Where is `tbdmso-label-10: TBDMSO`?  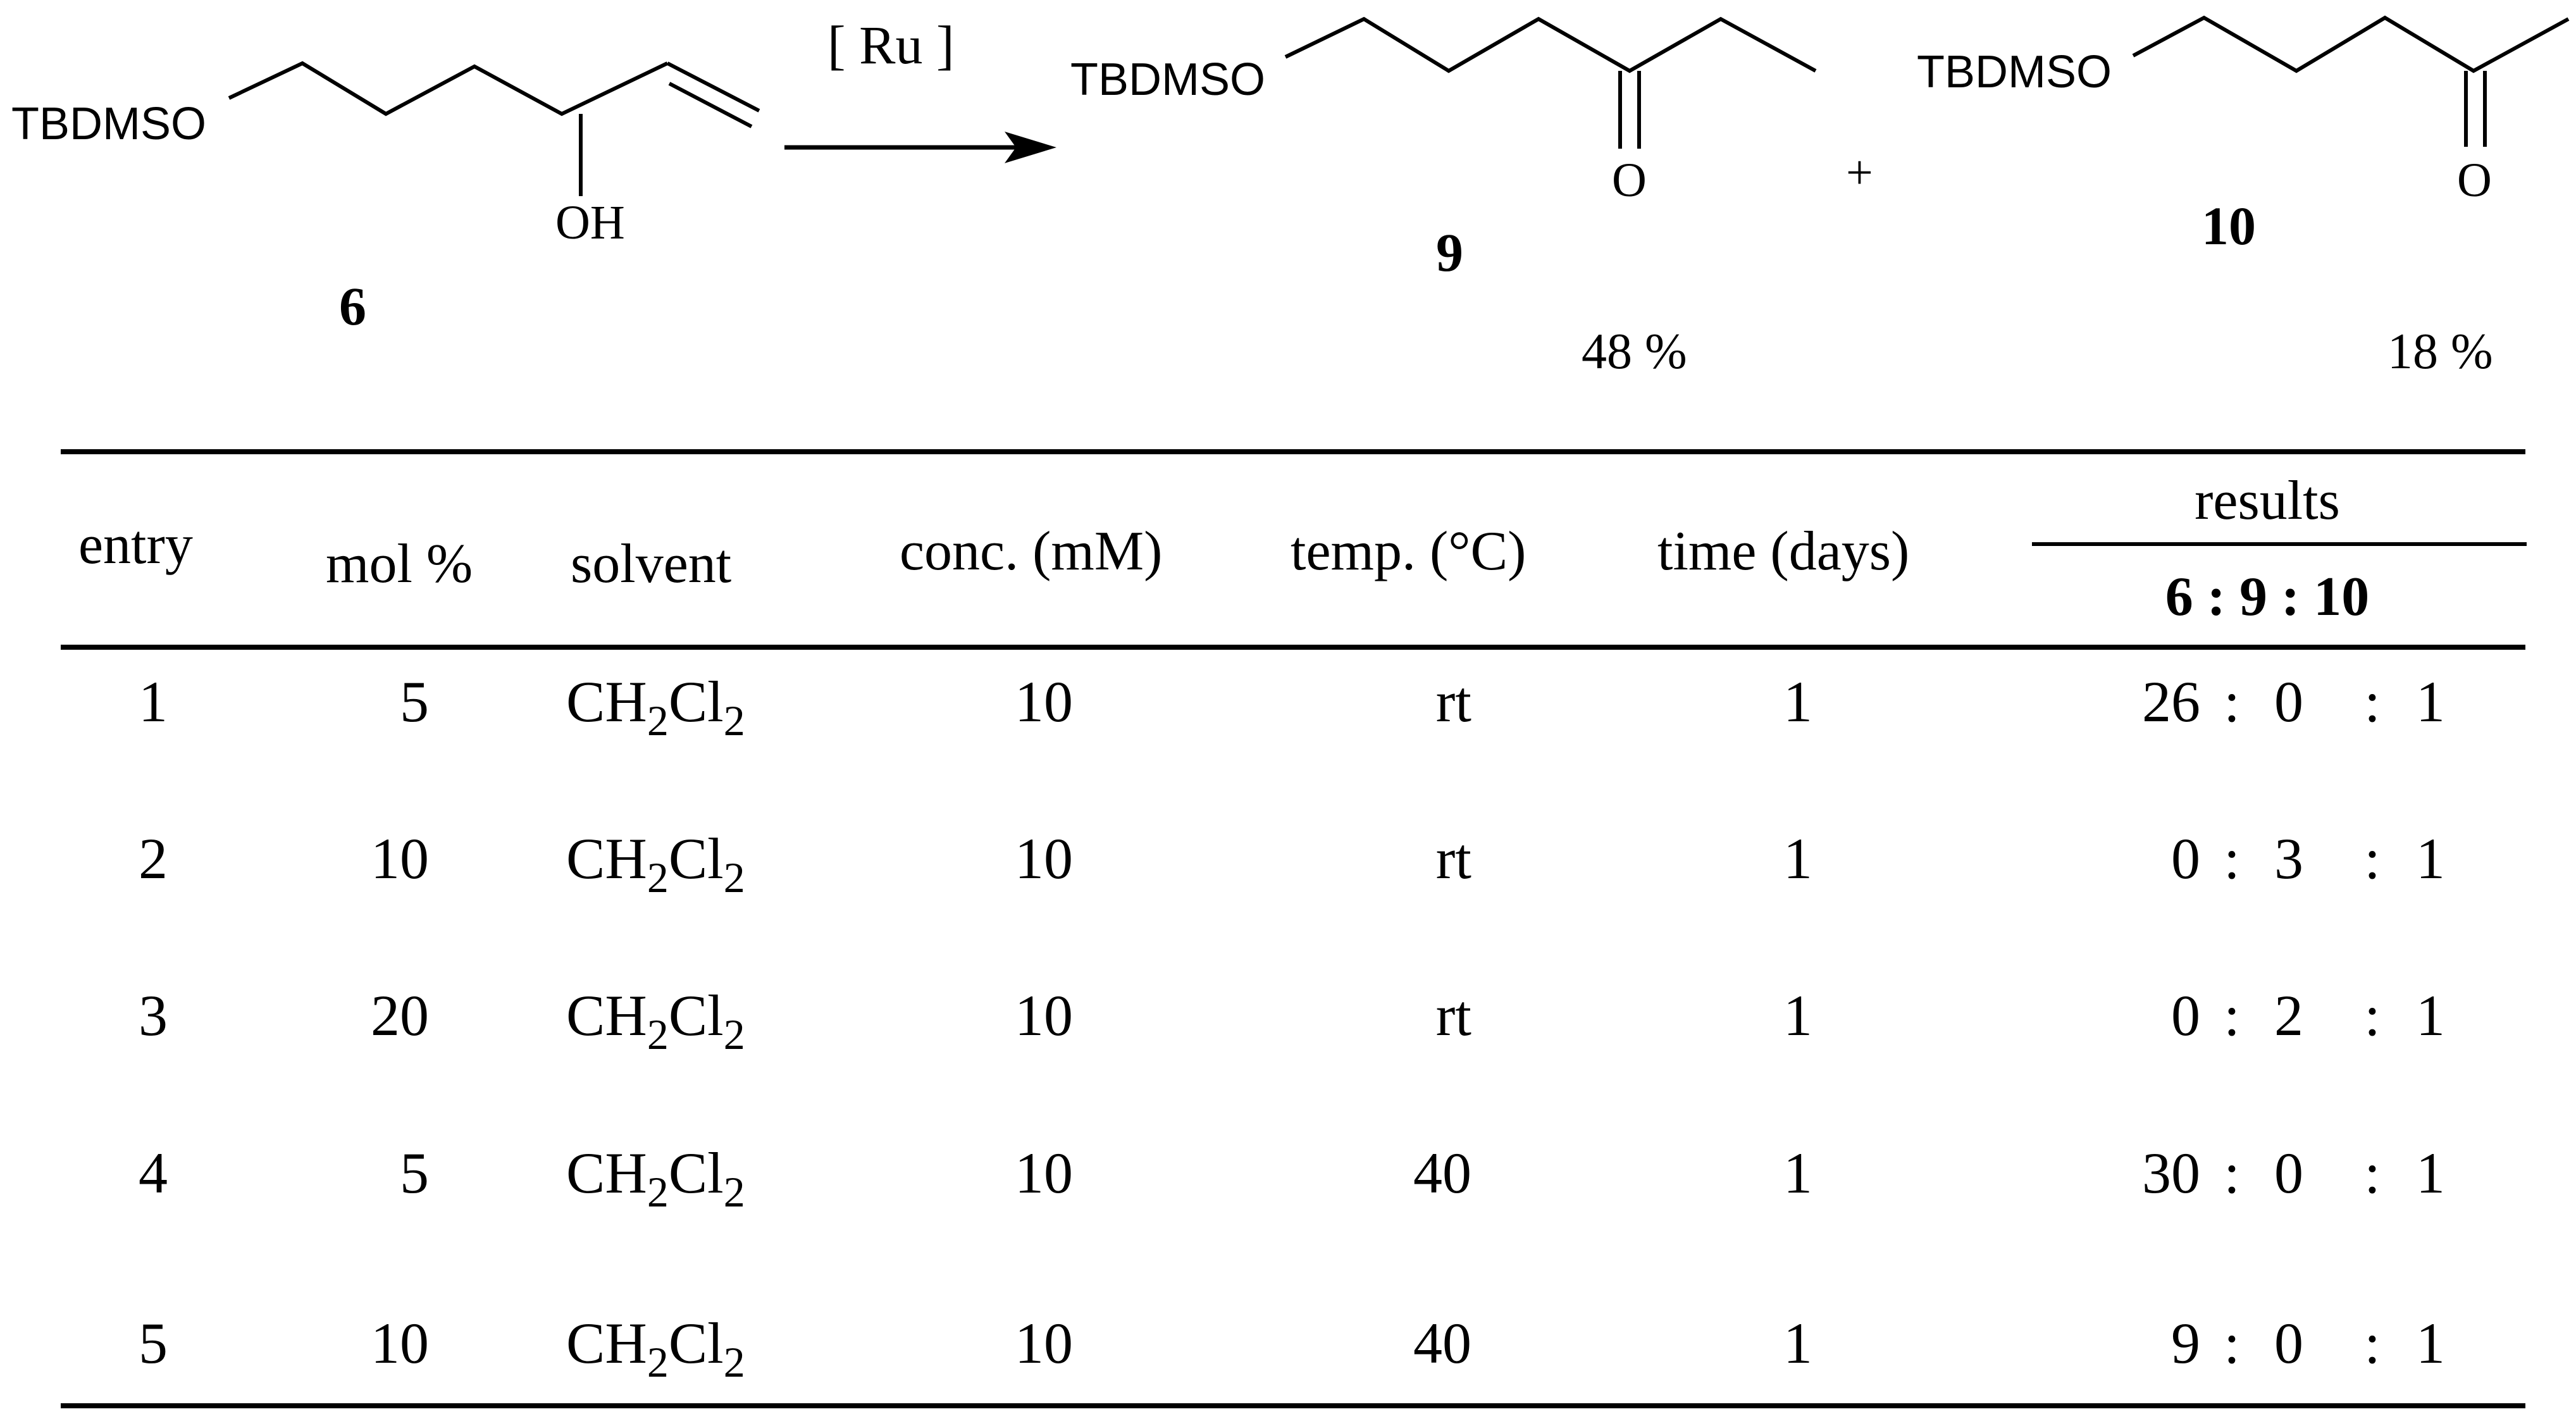
tbdmso-label-10: TBDMSO is located at coordinates (2015, 72).